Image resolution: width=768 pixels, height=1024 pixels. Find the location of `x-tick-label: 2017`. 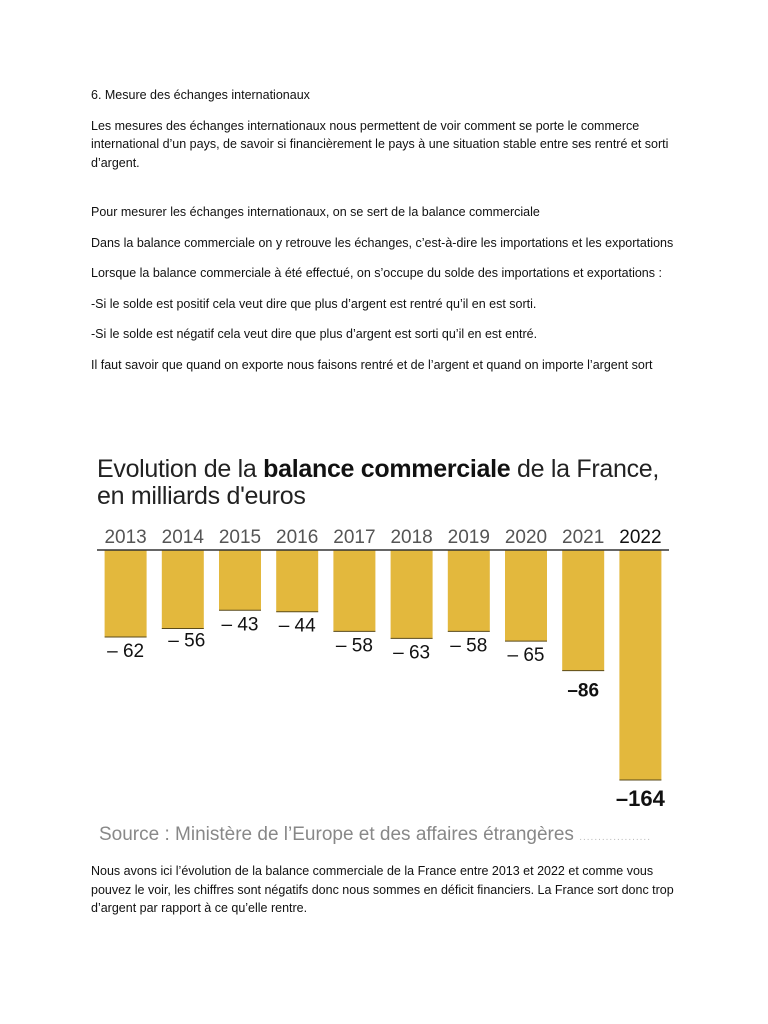

x-tick-label: 2017 is located at coordinates (354, 537).